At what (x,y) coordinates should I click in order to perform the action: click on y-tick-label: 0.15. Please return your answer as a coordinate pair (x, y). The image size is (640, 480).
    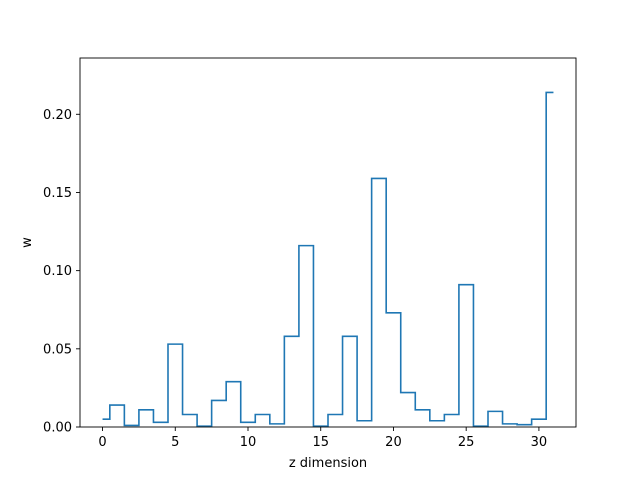
    Looking at the image, I should click on (57, 193).